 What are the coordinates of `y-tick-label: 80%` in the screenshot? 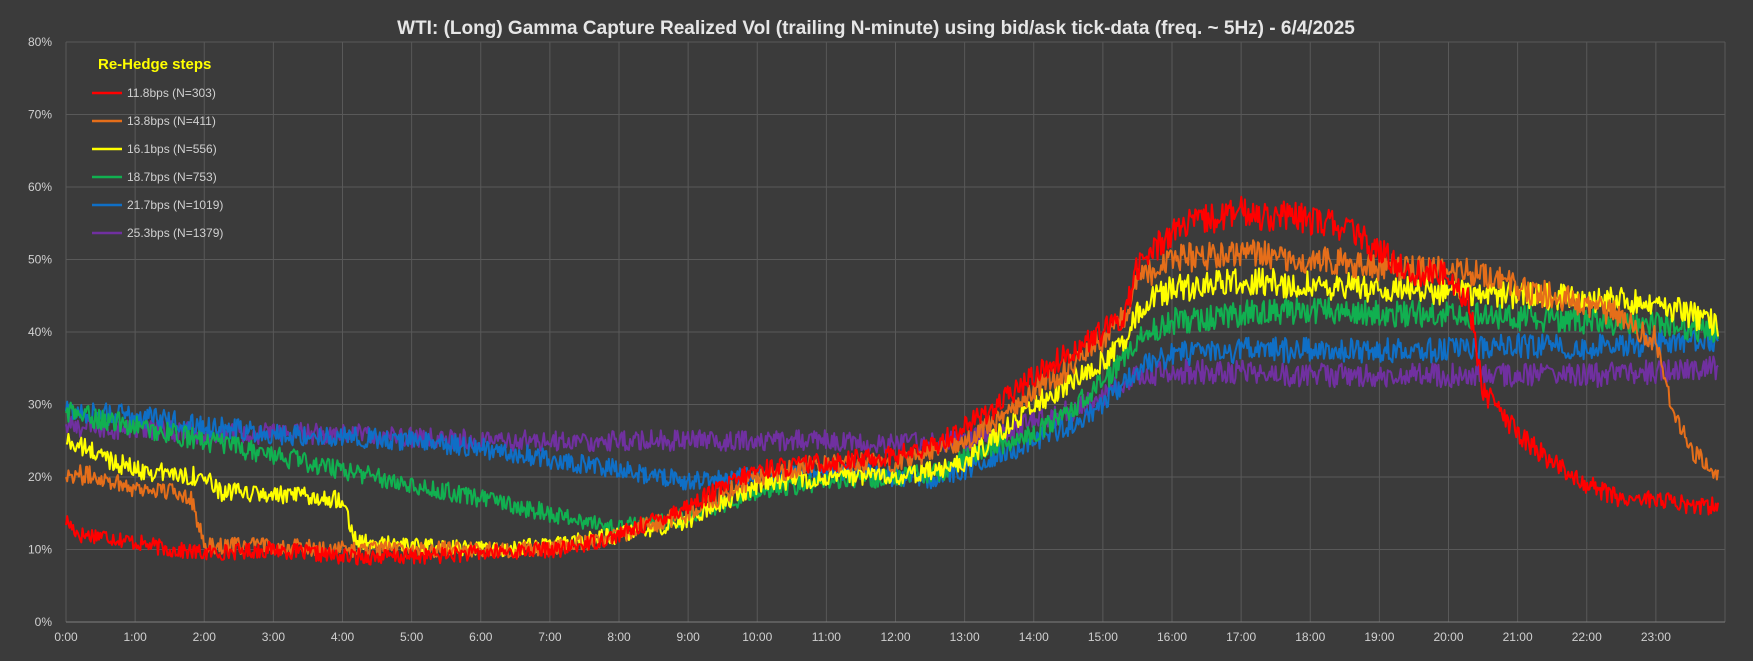 It's located at (40, 42).